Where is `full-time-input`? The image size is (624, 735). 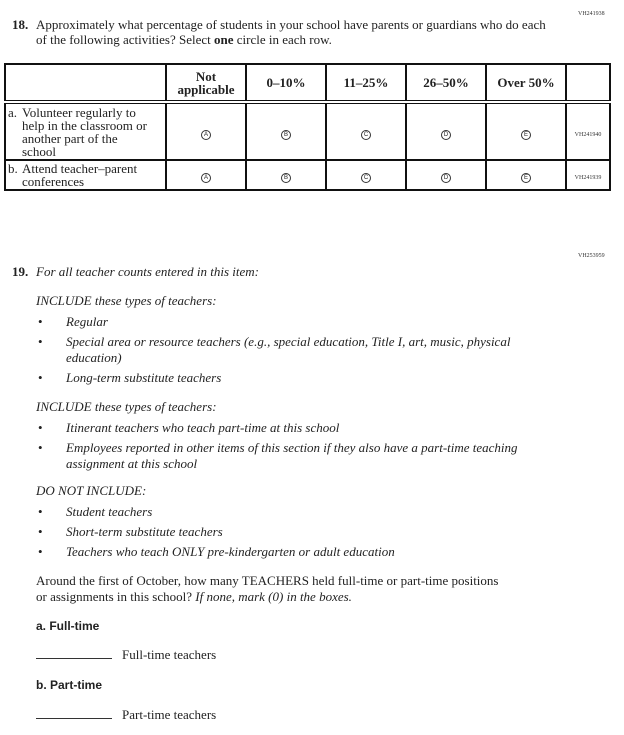
full-time-input is located at coordinates (74, 653).